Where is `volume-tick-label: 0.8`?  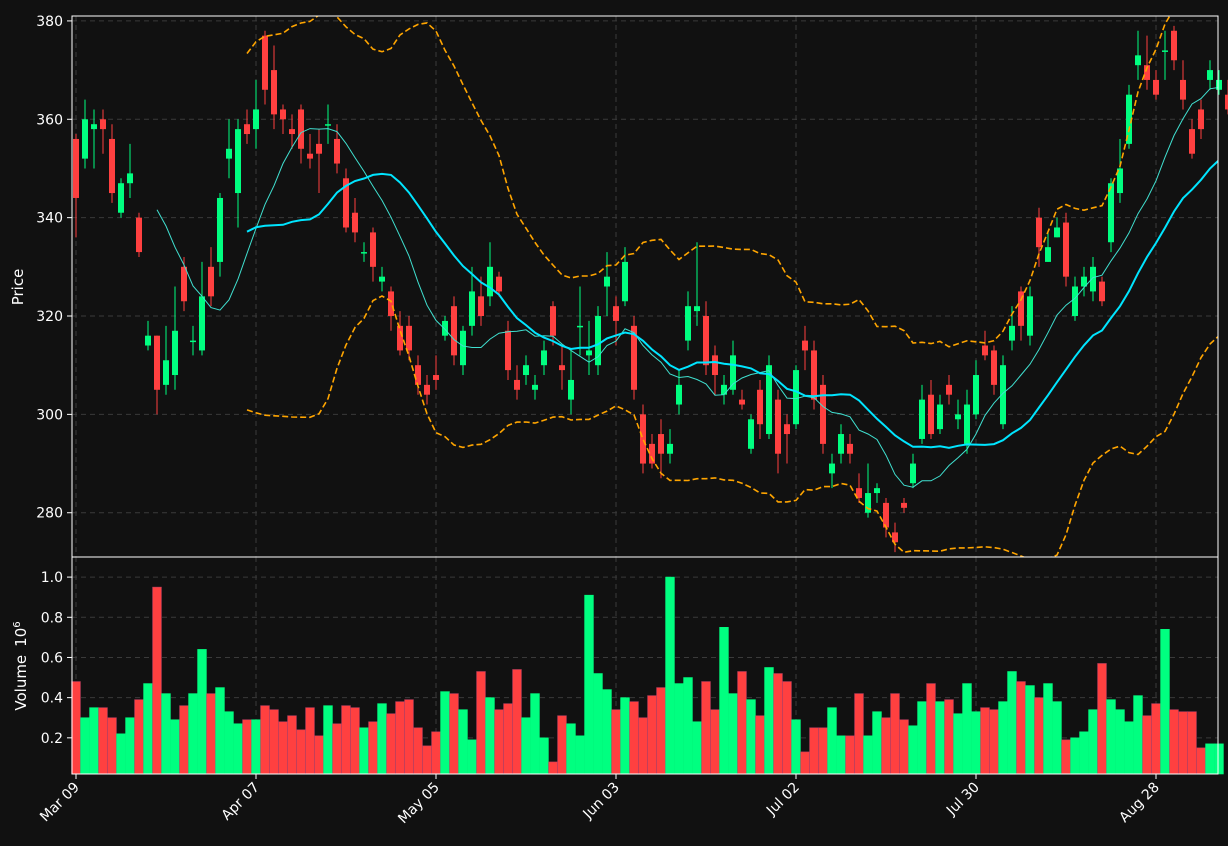
volume-tick-label: 0.8 is located at coordinates (52, 618).